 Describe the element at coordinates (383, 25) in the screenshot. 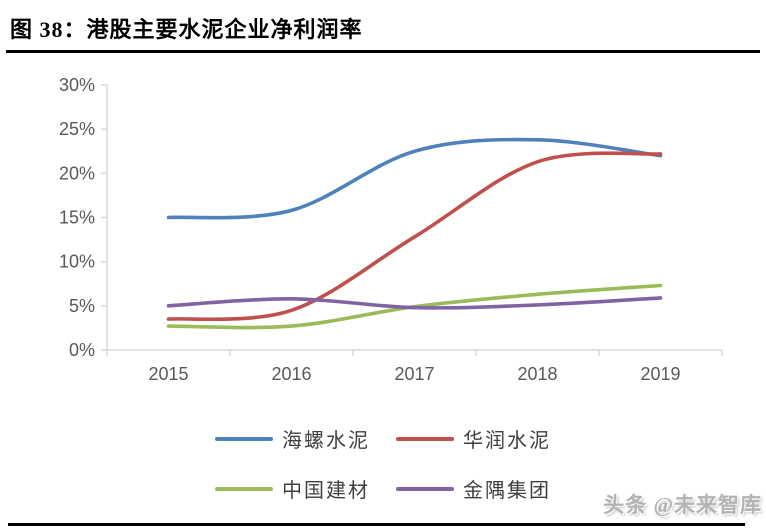

I see `figure-header: 图 38：港股主要水泥企业净利润率` at that location.